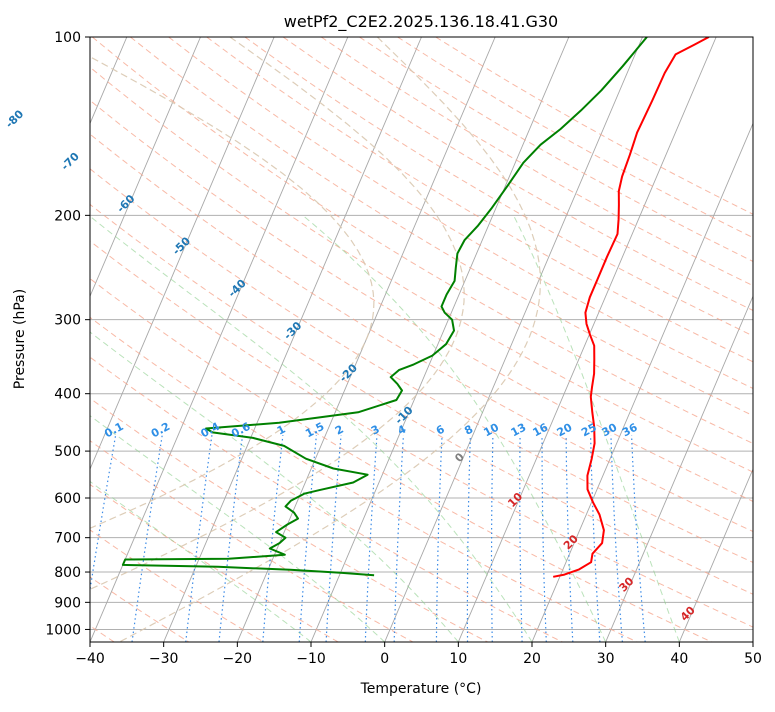 The image size is (775, 712). I want to click on x-tick-label: 0, so click(384, 659).